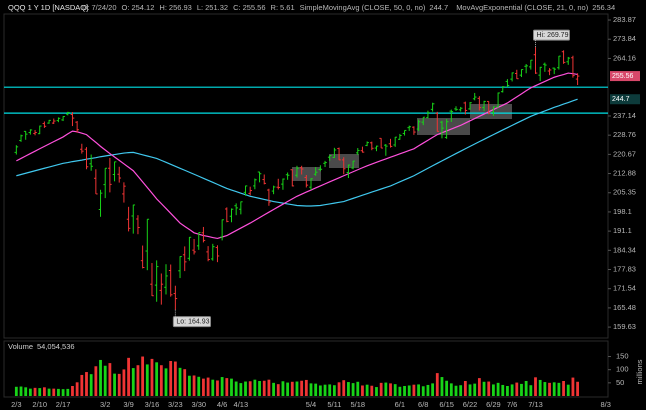  I want to click on header-field-value: 255.56, so click(254, 7).